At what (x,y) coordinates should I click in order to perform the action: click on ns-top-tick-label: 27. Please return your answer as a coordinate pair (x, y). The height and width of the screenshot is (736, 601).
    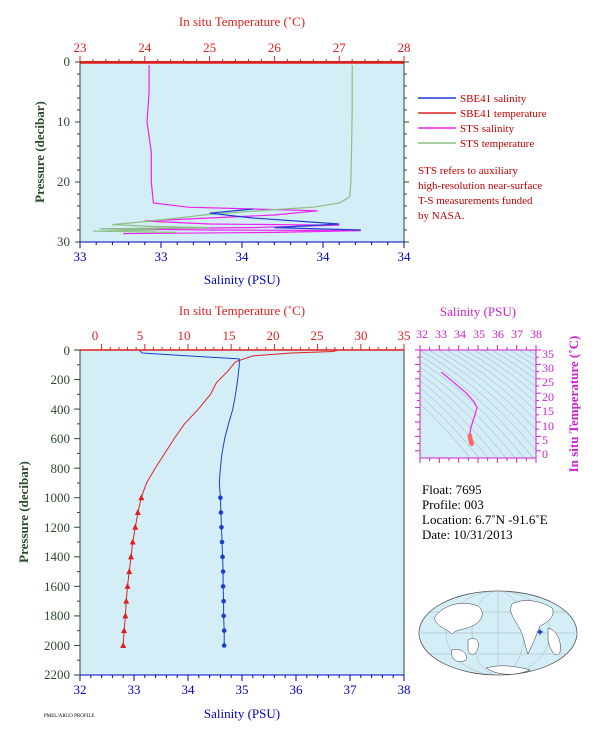
    Looking at the image, I should click on (340, 47).